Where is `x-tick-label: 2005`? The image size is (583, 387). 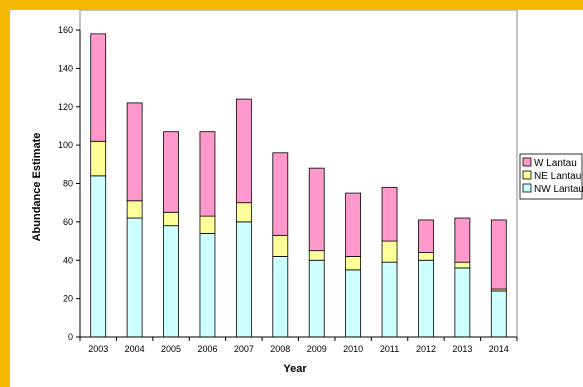 x-tick-label: 2005 is located at coordinates (171, 349).